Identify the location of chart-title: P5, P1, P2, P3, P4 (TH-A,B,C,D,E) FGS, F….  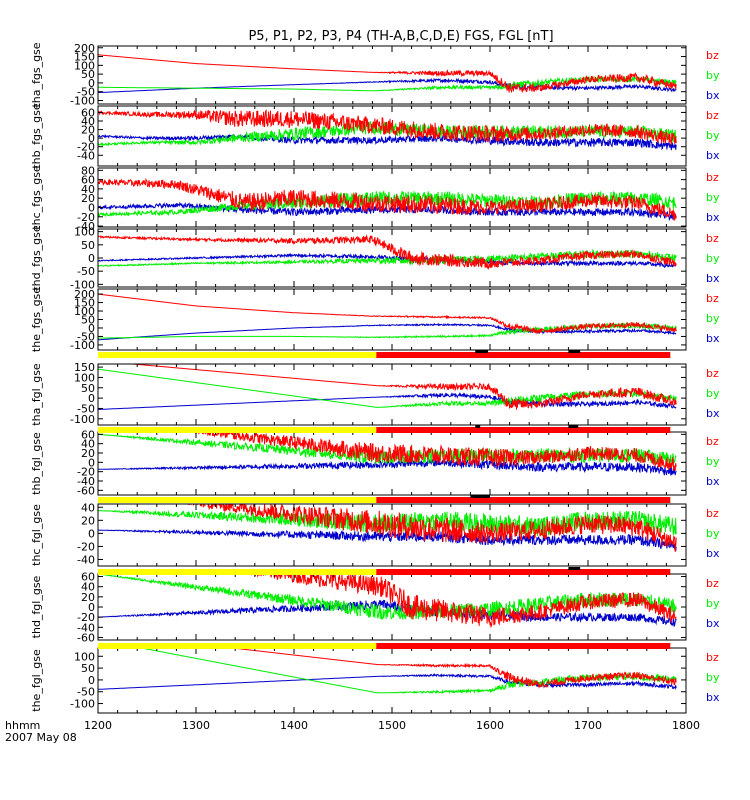
(400, 36).